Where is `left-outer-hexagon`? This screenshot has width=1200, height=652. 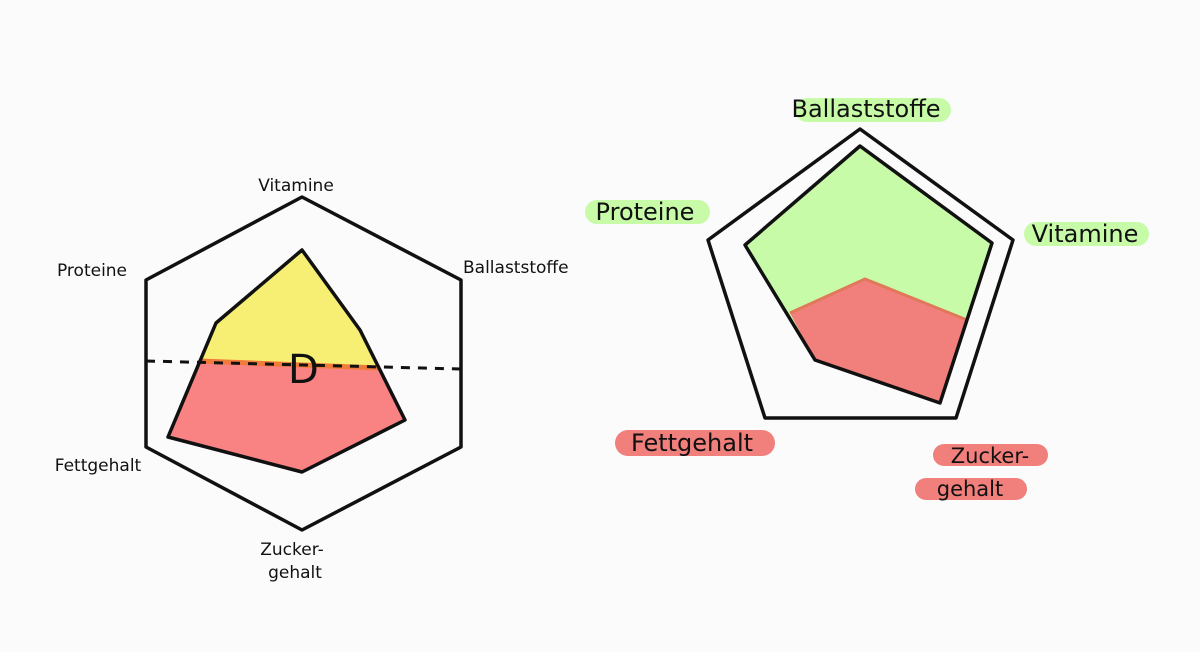
left-outer-hexagon is located at coordinates (303, 363).